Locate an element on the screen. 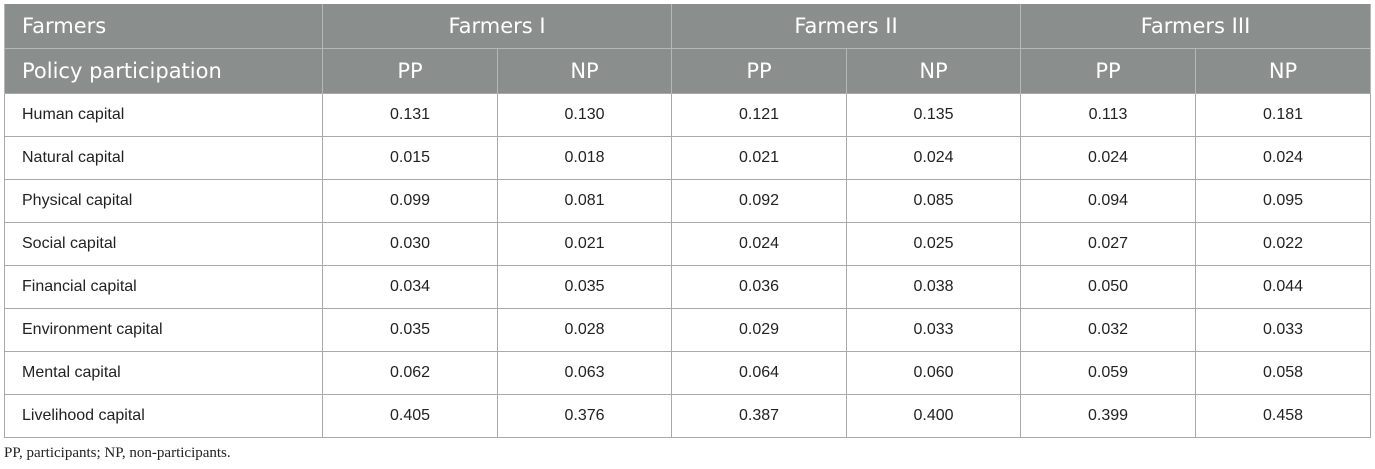 The height and width of the screenshot is (469, 1375). table-cell: 0.018 is located at coordinates (584, 158).